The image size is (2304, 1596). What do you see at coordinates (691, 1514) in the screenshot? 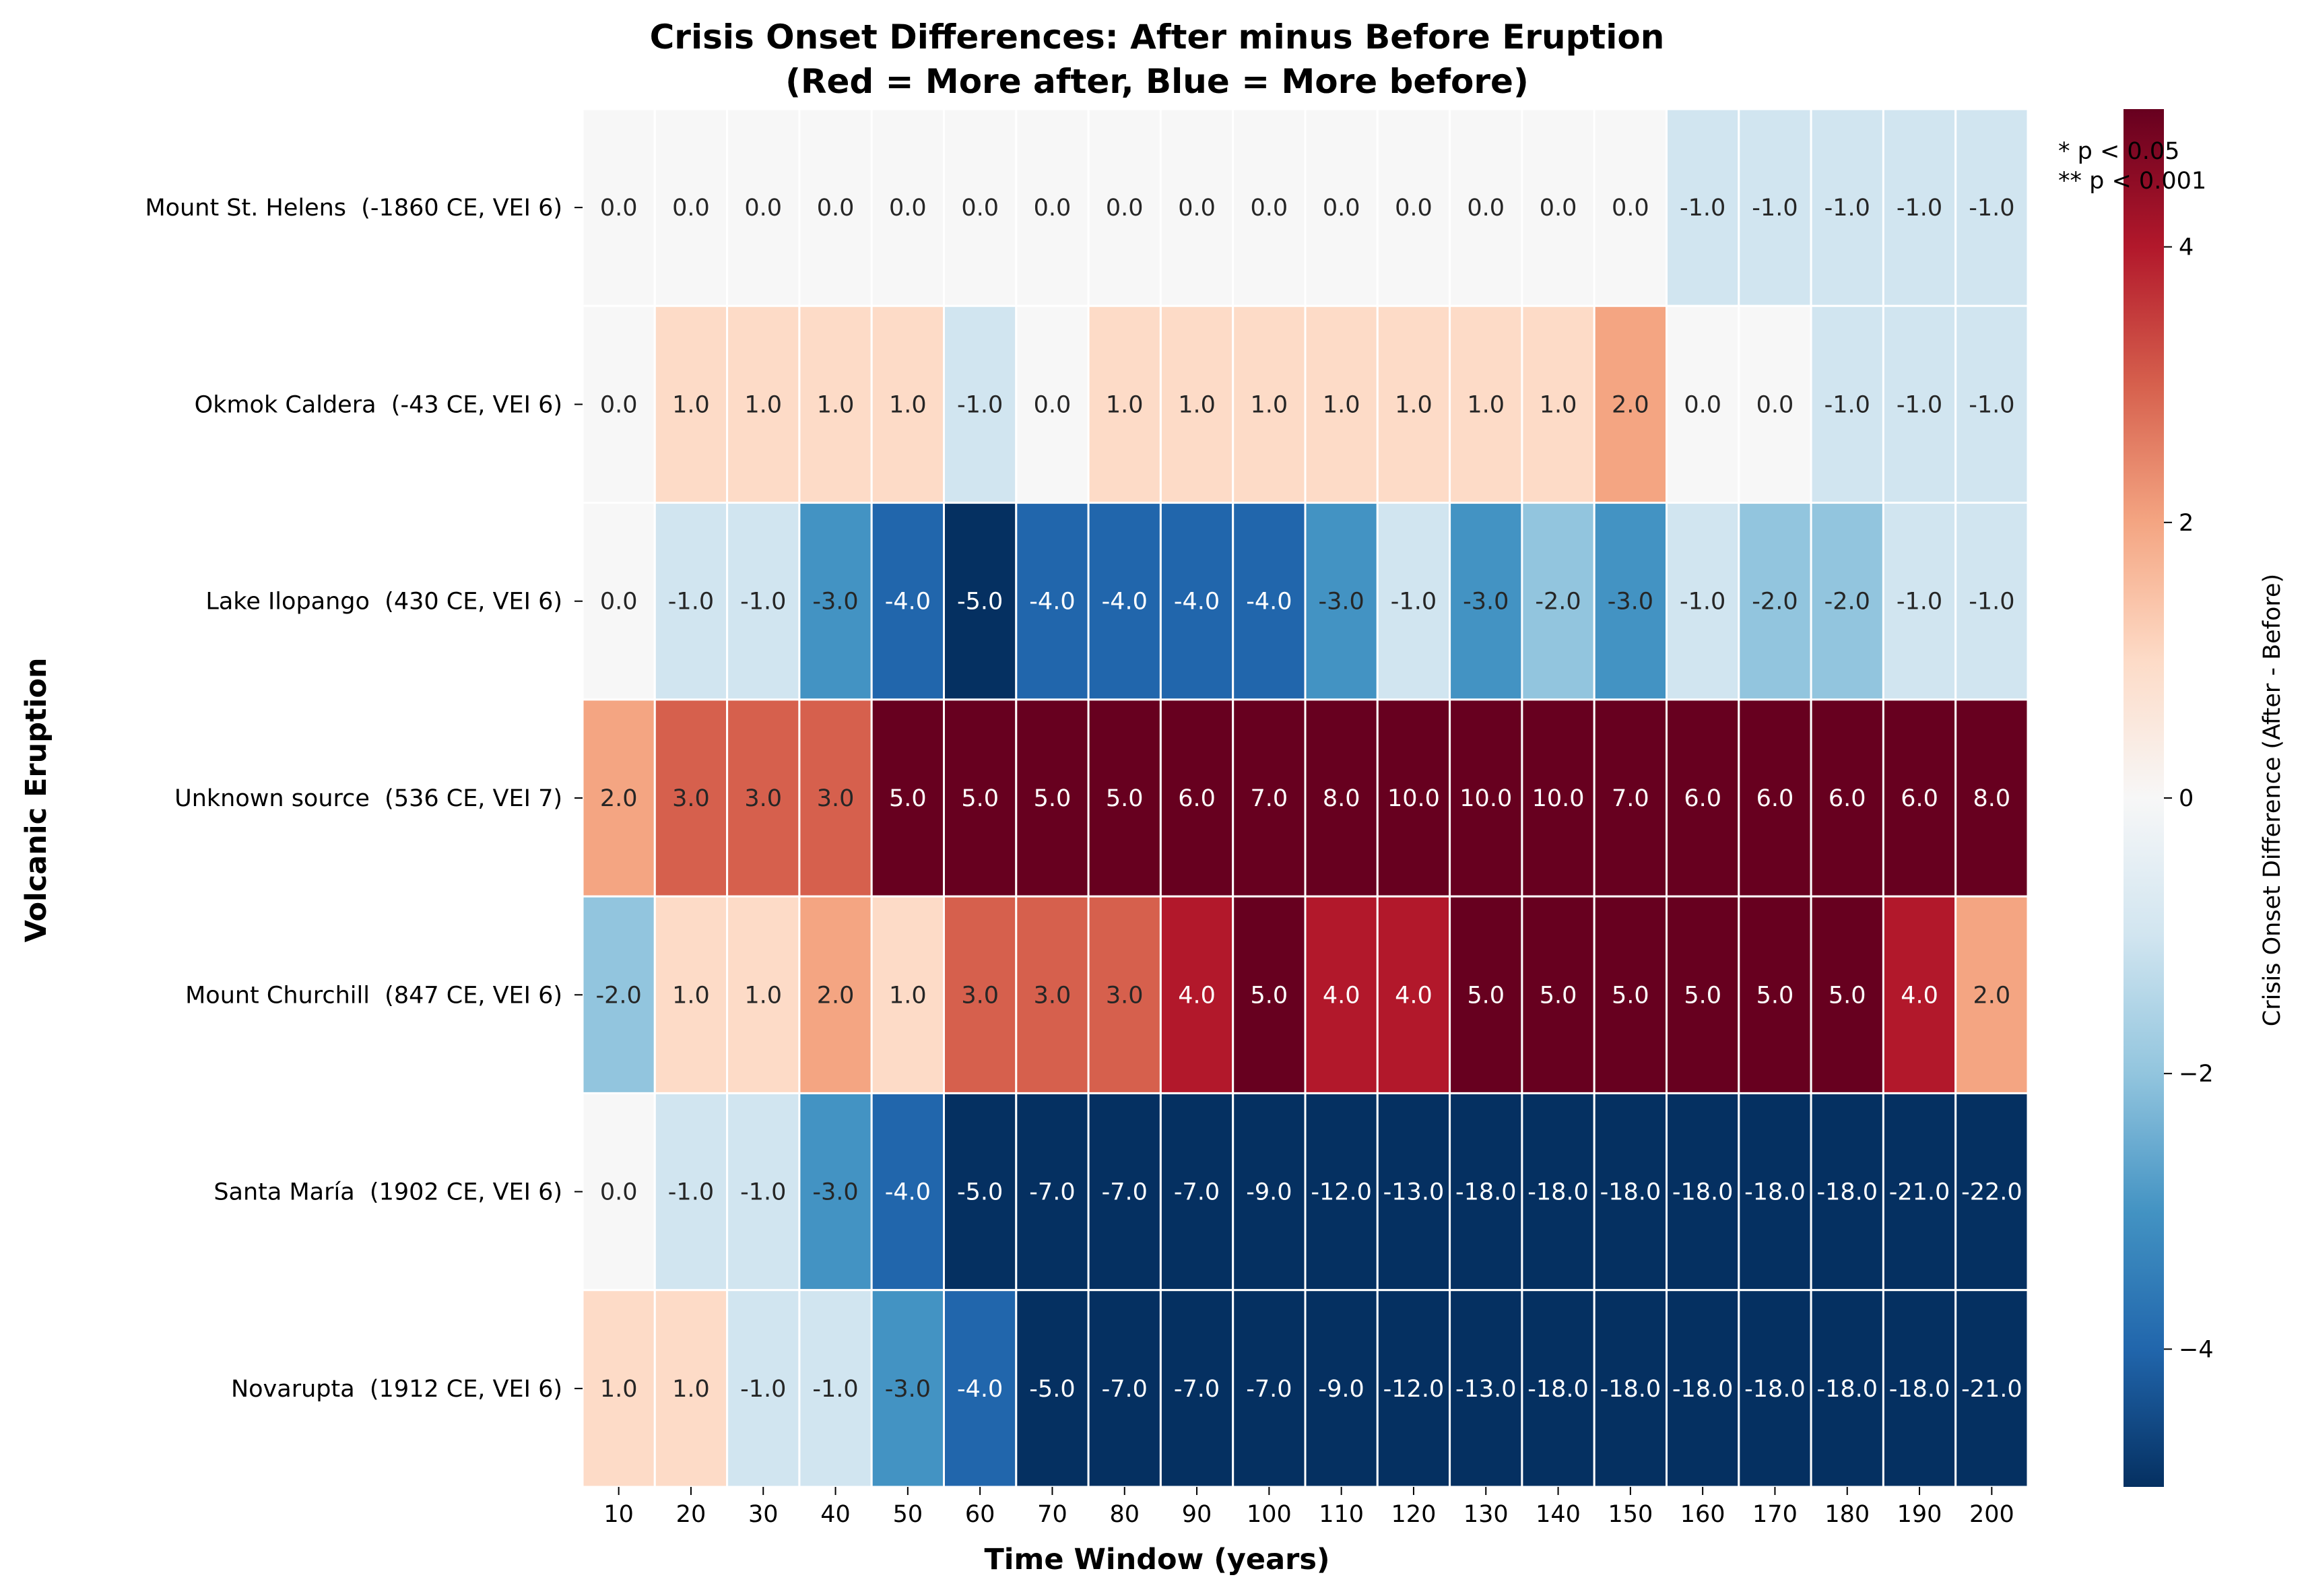
I see `column-label: 20` at bounding box center [691, 1514].